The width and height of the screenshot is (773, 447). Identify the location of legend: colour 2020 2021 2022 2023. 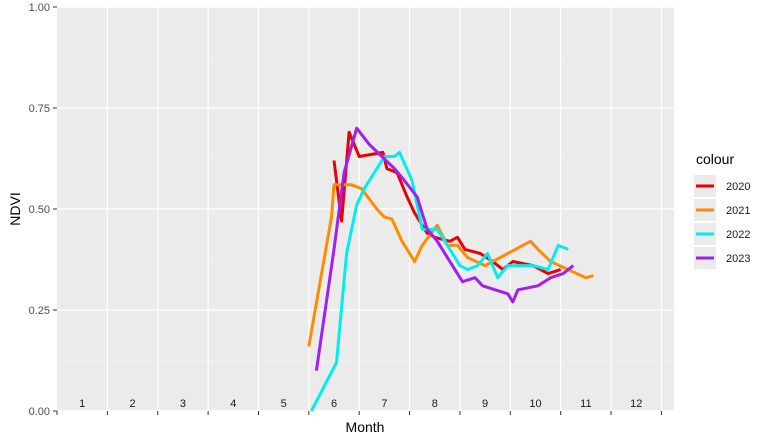
(722, 210).